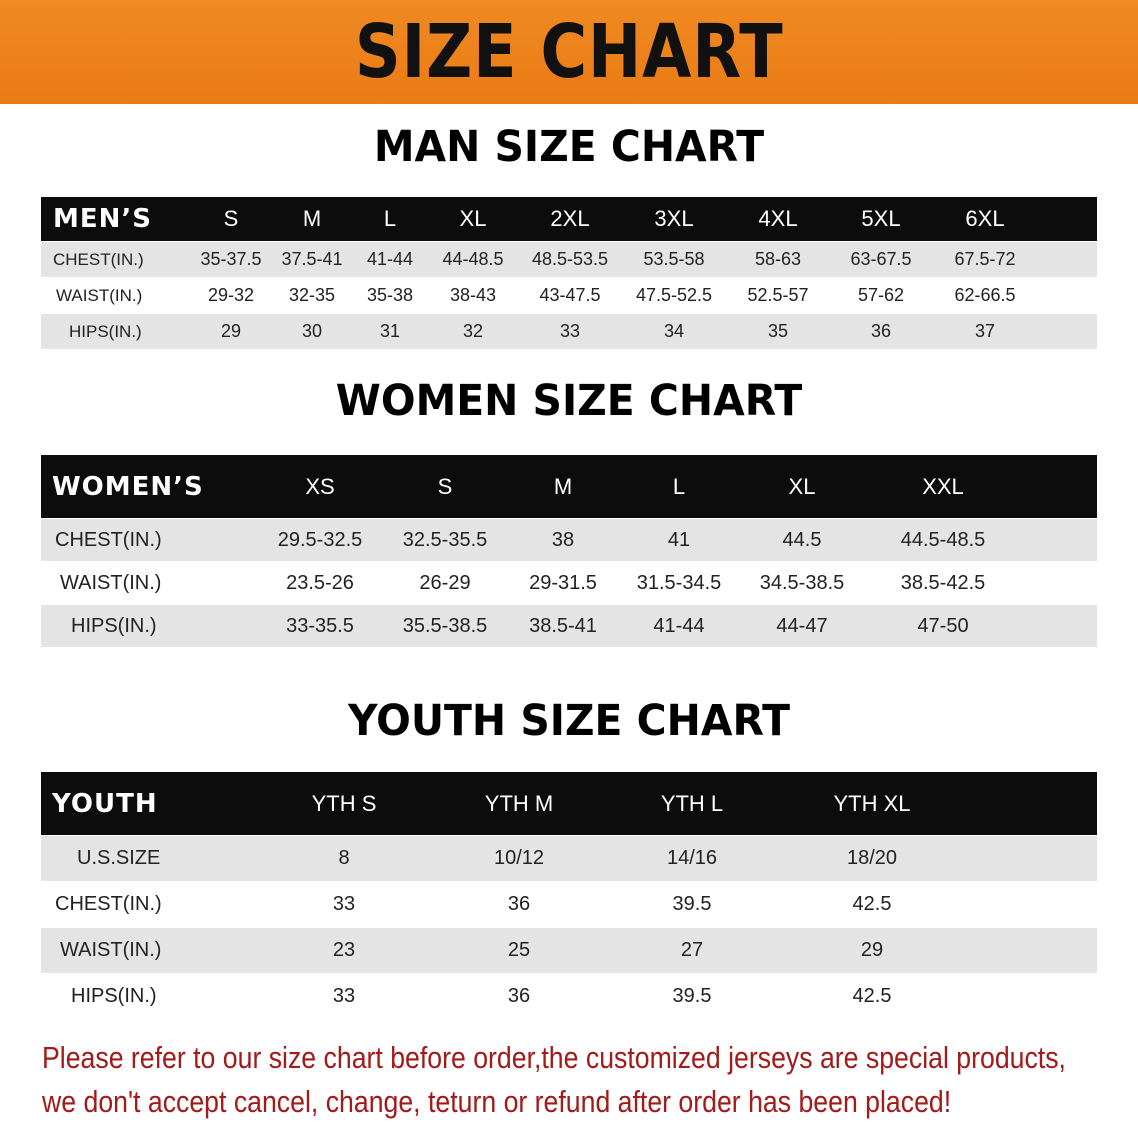 The image size is (1138, 1132). Describe the element at coordinates (445, 539) in the screenshot. I see `measurement-value: 32.5-35.5` at that location.